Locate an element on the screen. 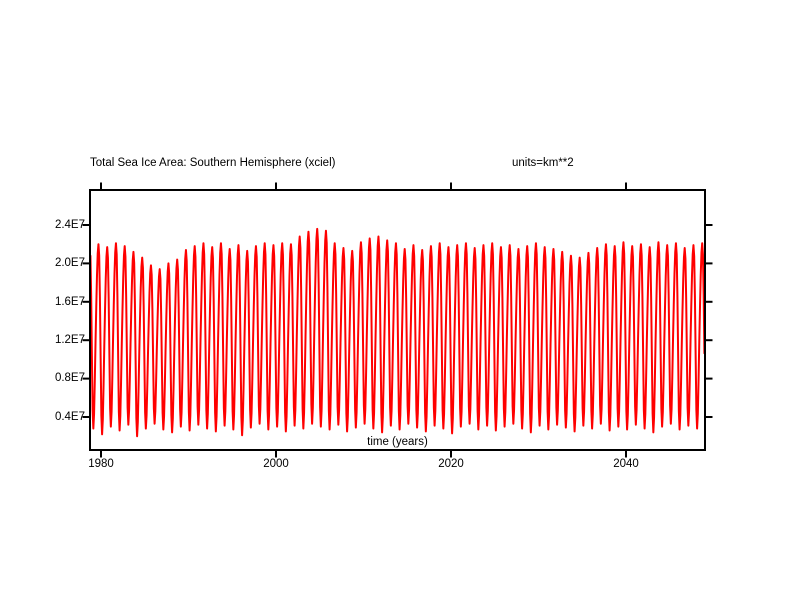  x-tick-label: 2000 is located at coordinates (276, 464).